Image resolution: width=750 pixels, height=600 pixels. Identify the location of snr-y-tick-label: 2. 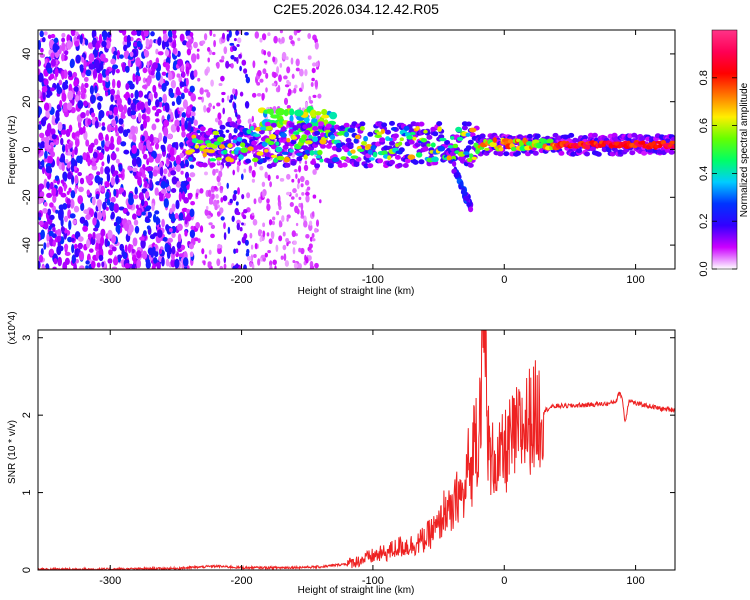
(27, 415).